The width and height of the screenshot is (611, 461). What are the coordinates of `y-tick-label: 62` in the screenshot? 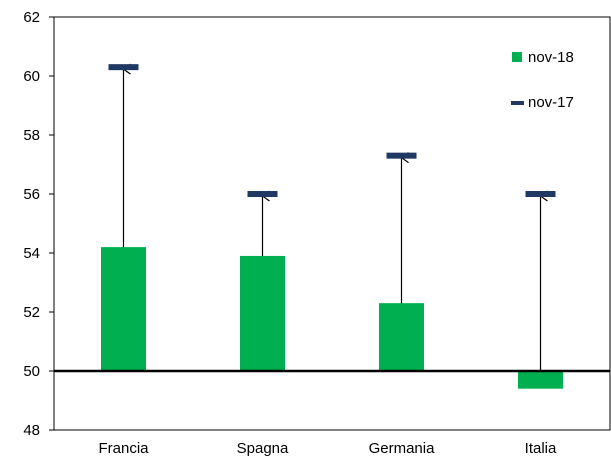 It's located at (31, 17).